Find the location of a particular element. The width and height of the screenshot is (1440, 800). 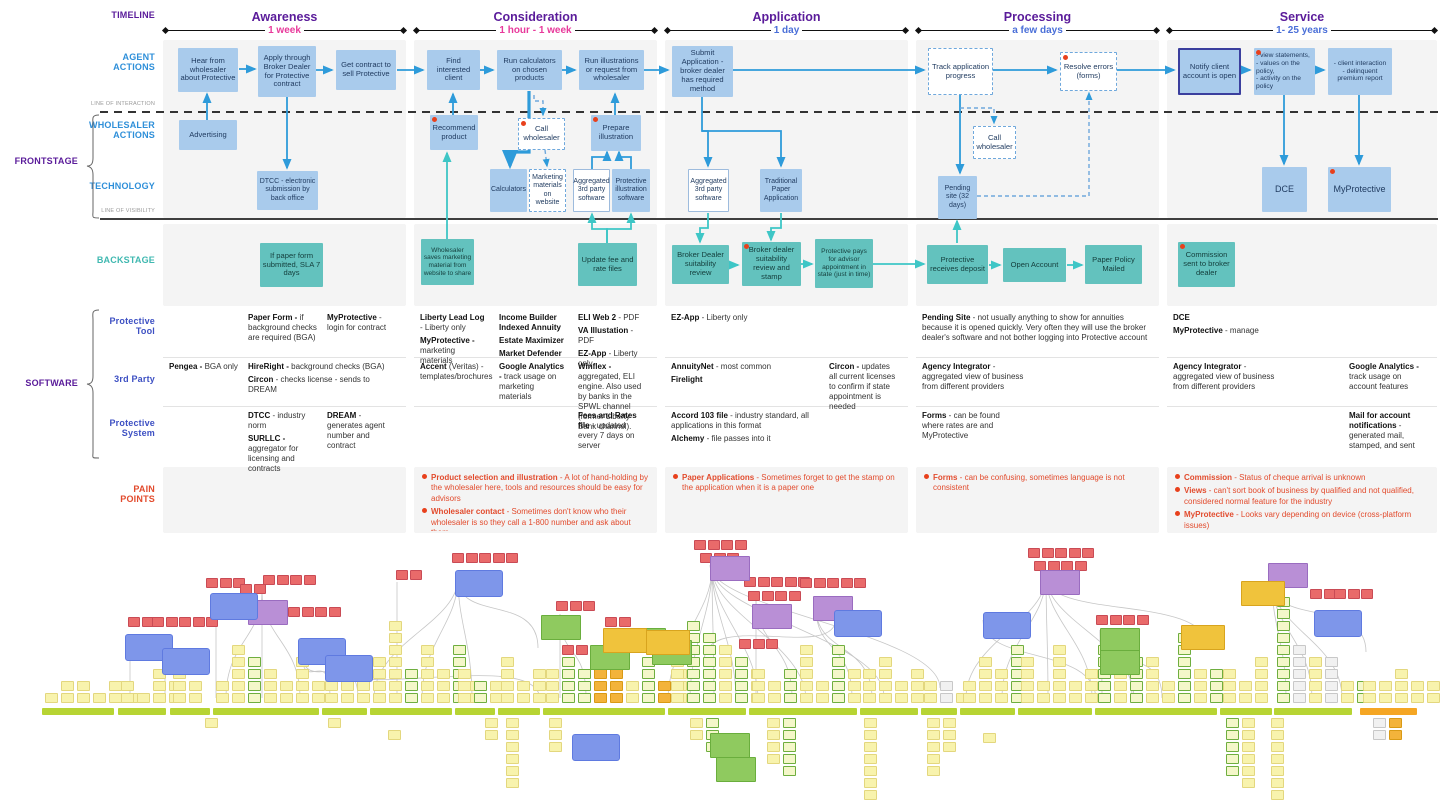

process-box: Traditional Paper Application is located at coordinates (781, 190).